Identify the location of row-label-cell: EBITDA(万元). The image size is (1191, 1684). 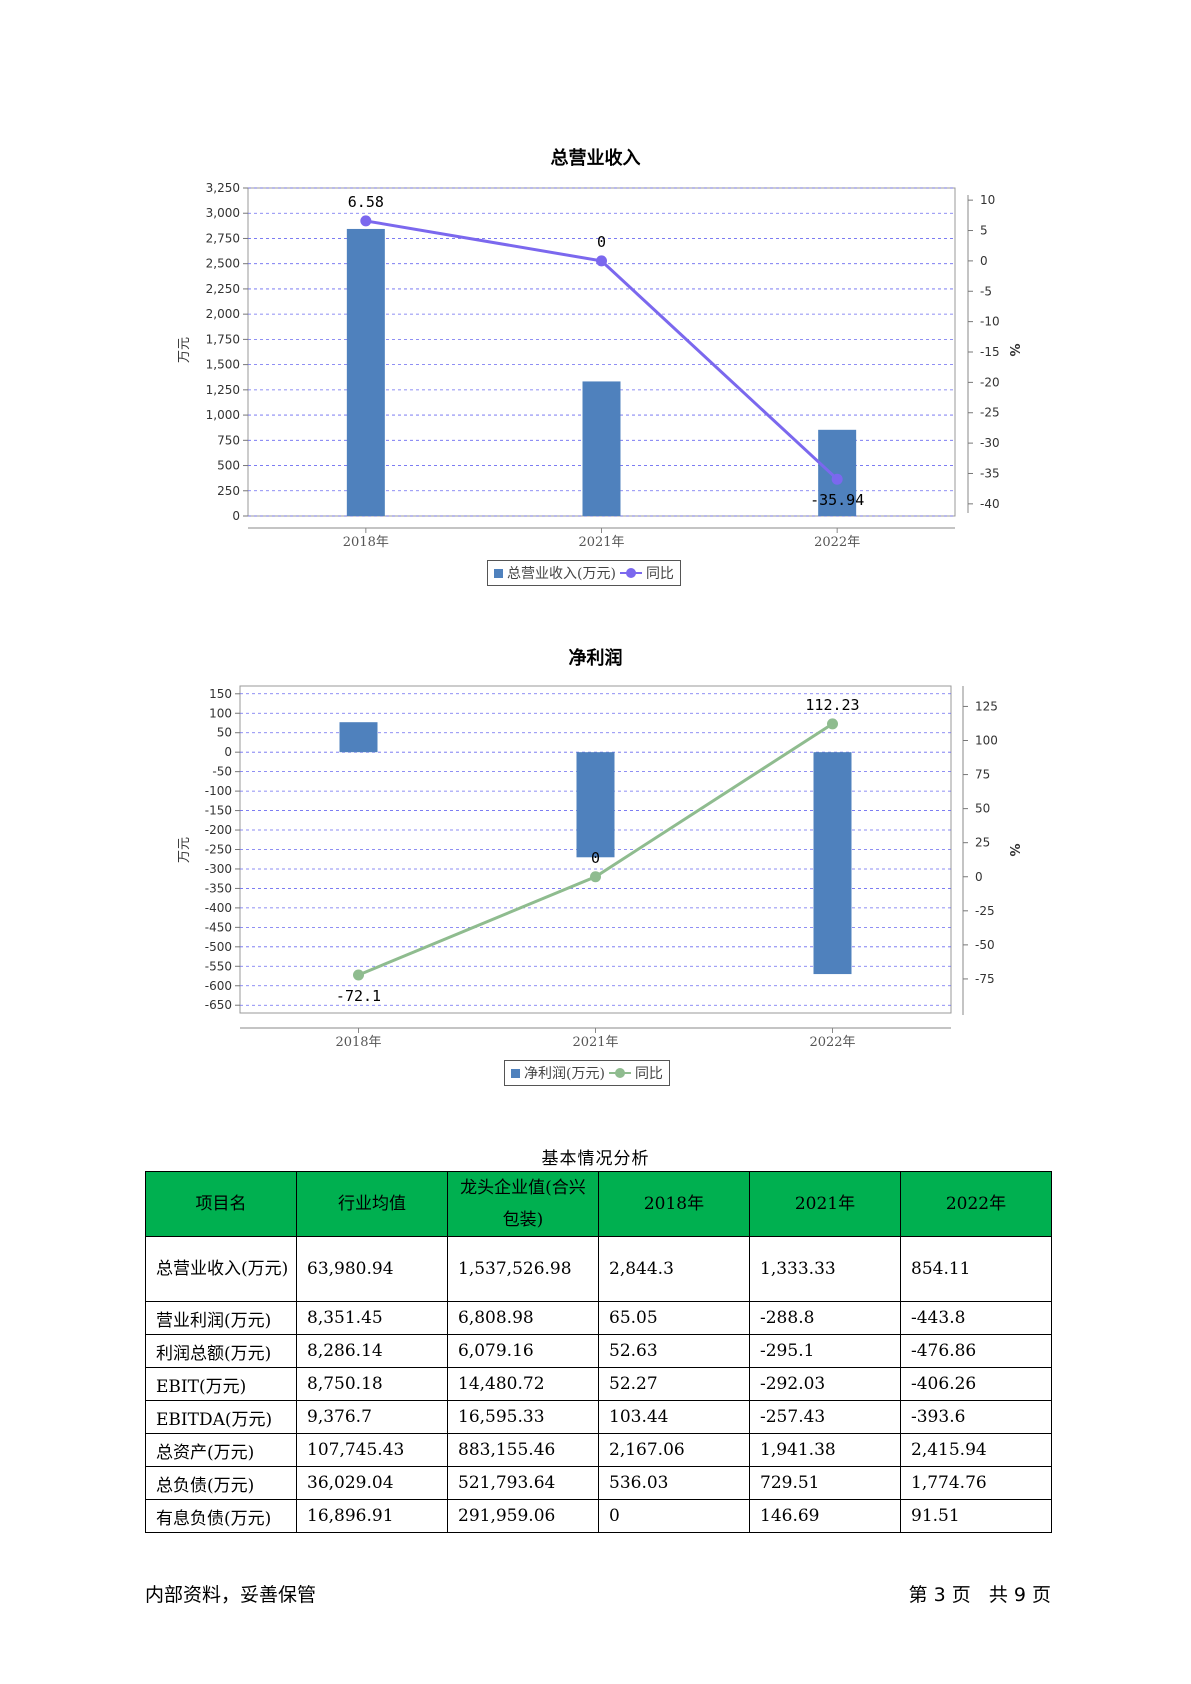
(221, 1417).